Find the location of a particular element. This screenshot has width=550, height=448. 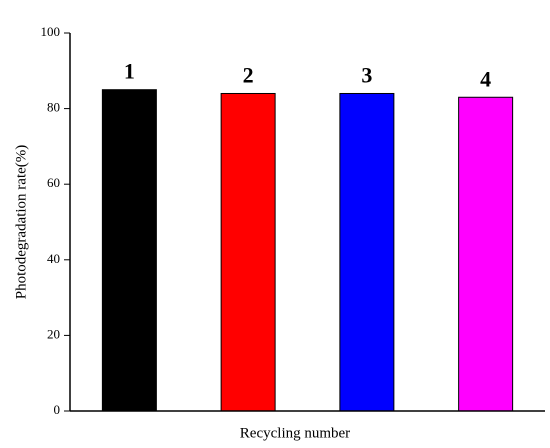

category-label: 4 is located at coordinates (485, 78).